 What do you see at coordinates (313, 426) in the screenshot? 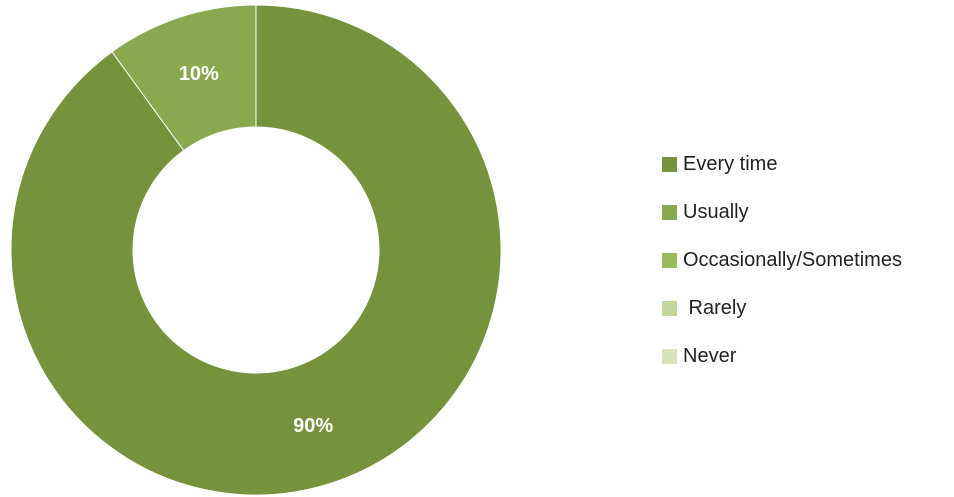
I see `slice-data-label: 90%` at bounding box center [313, 426].